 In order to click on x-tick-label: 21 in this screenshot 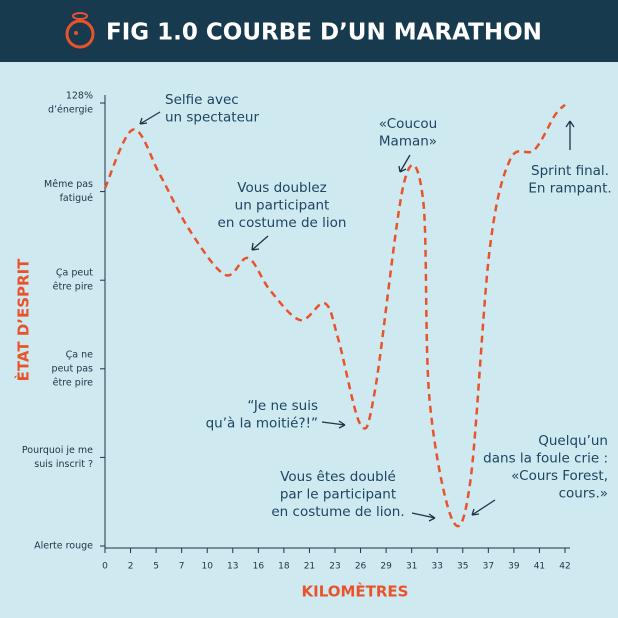, I will do `click(309, 567)`.